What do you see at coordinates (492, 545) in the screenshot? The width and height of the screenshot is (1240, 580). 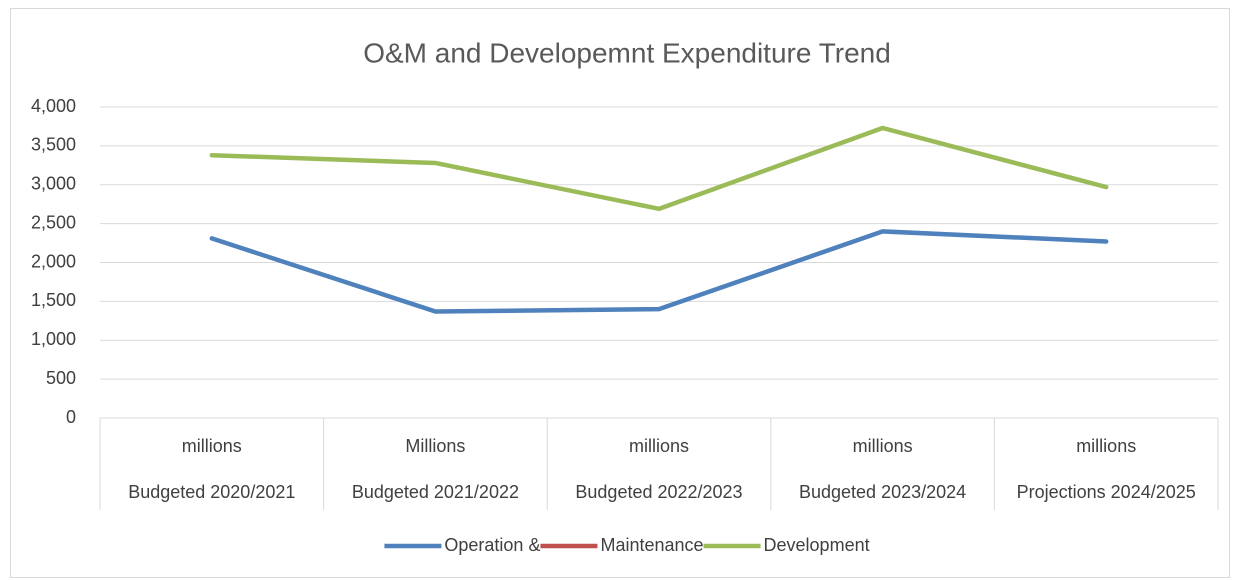 I see `legend-label: Operation &` at bounding box center [492, 545].